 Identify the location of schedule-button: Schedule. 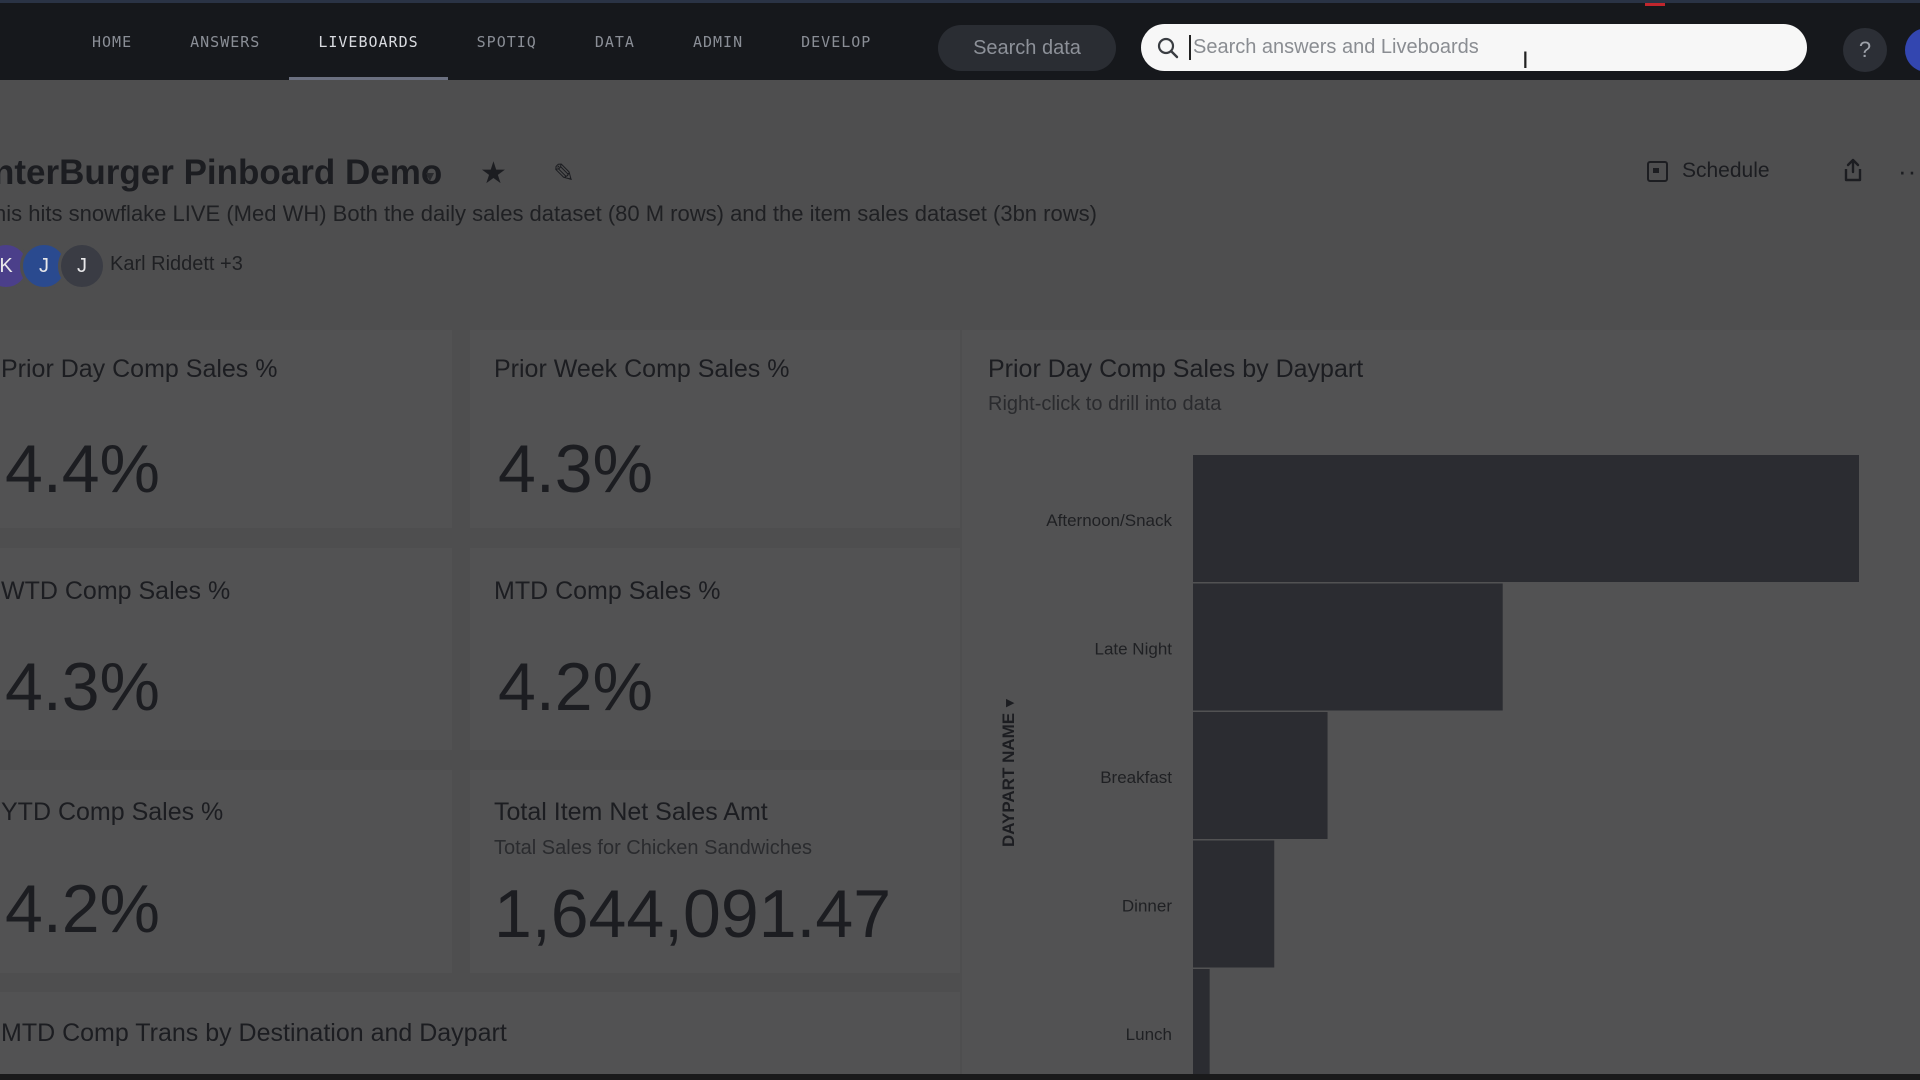
(1708, 171).